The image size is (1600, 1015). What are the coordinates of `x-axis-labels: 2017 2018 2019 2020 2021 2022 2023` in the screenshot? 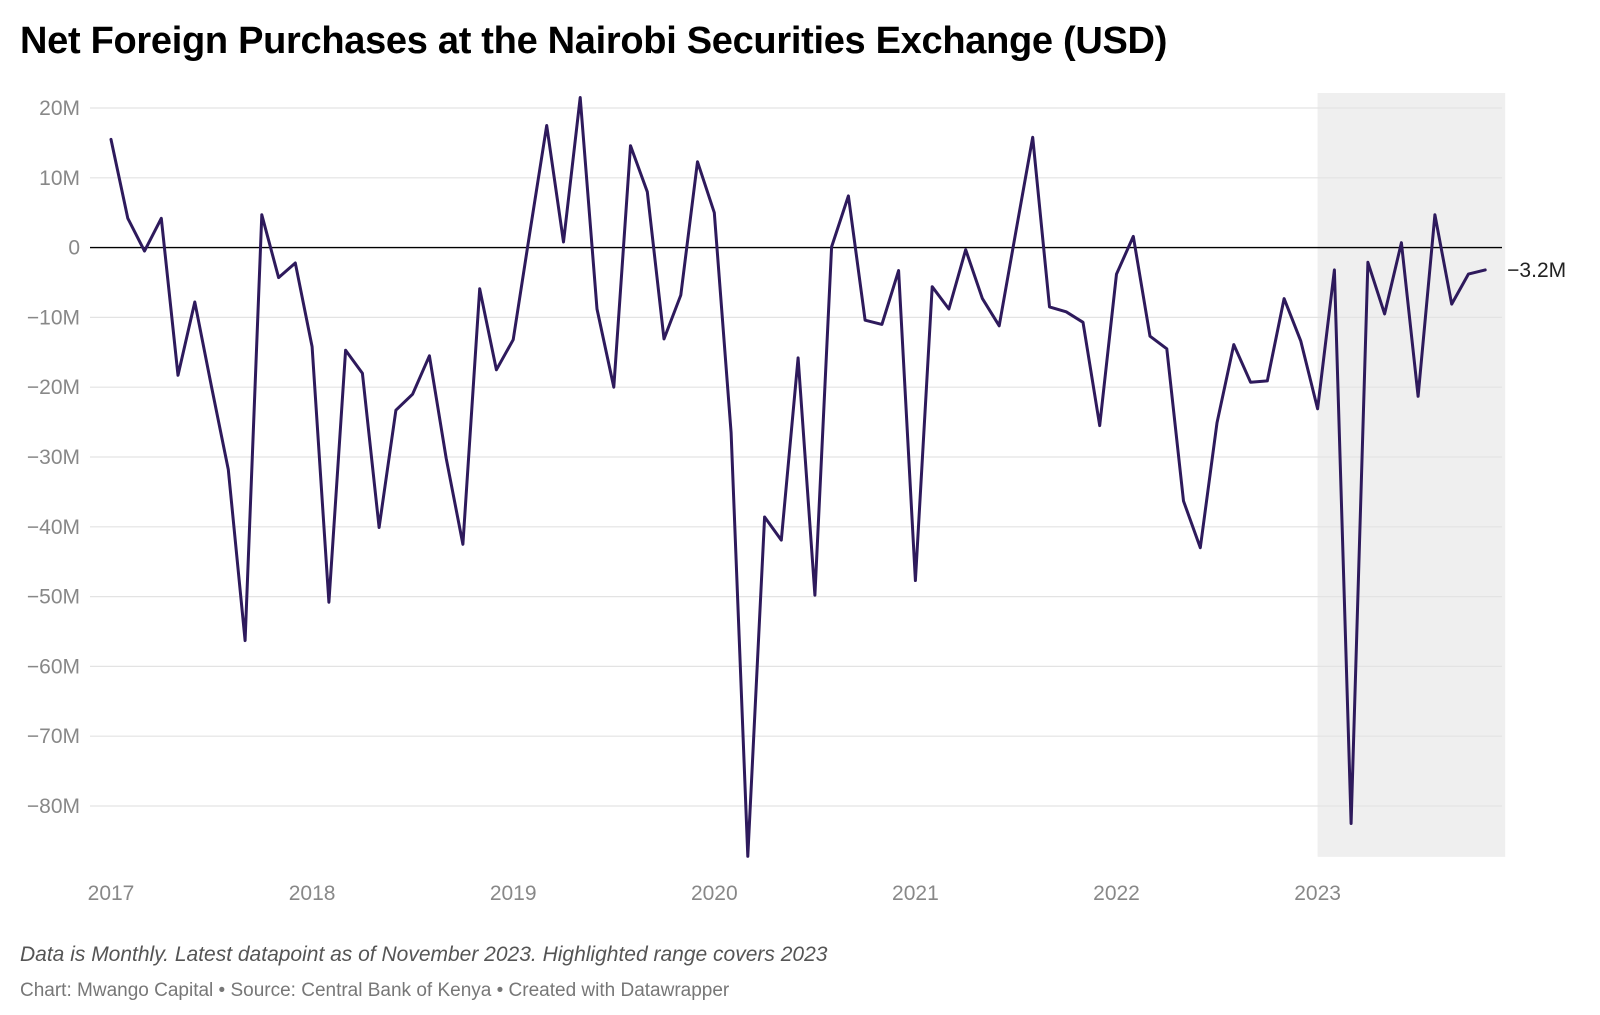 It's located at (714, 893).